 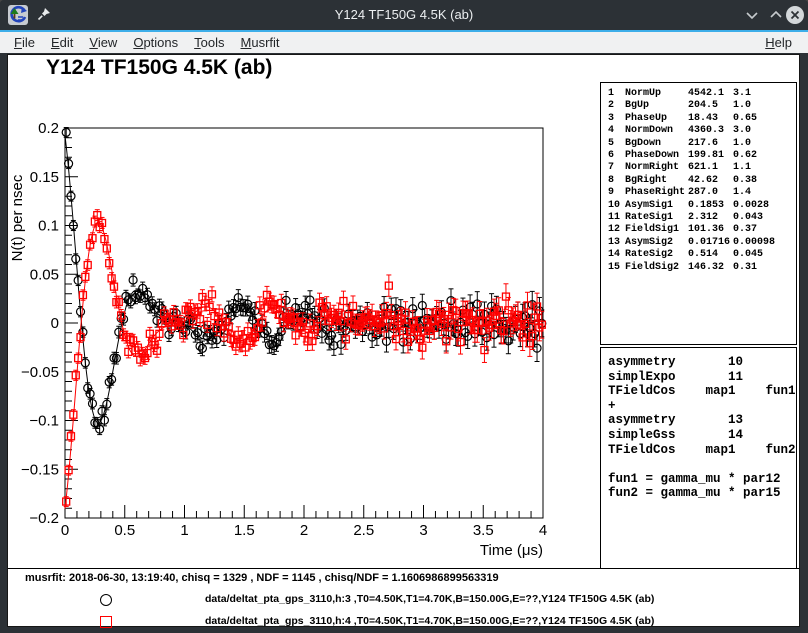 What do you see at coordinates (403, 568) in the screenshot?
I see `footer-divider` at bounding box center [403, 568].